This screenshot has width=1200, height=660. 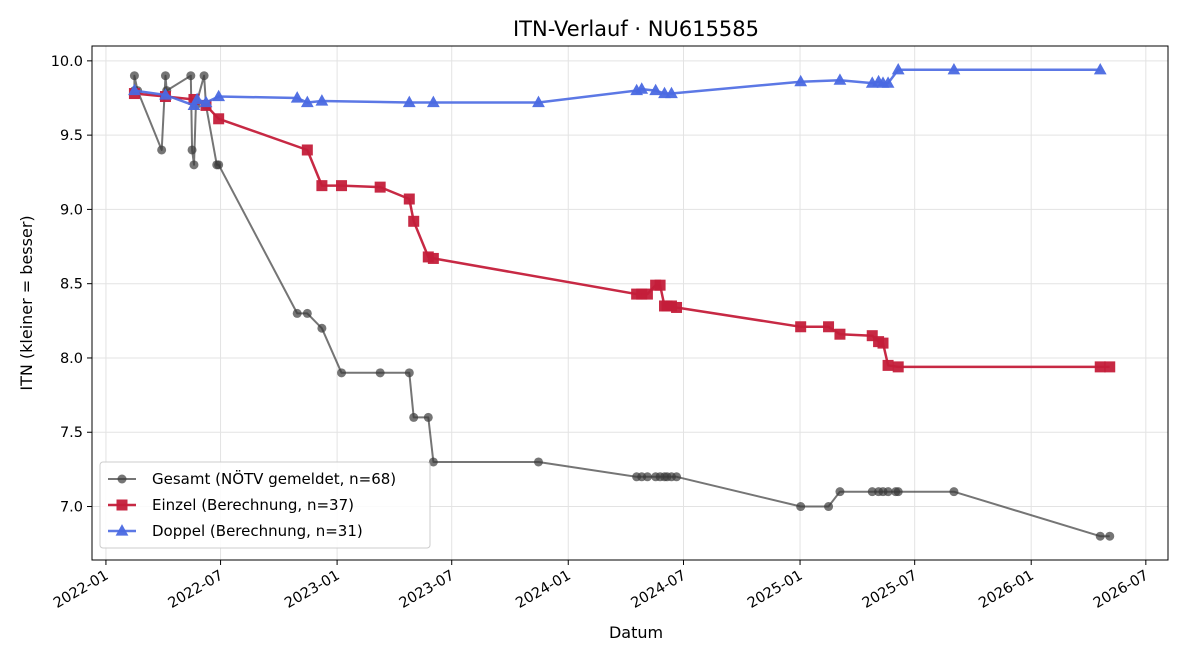 I want to click on y-tick-label: 7.0, so click(x=71, y=508).